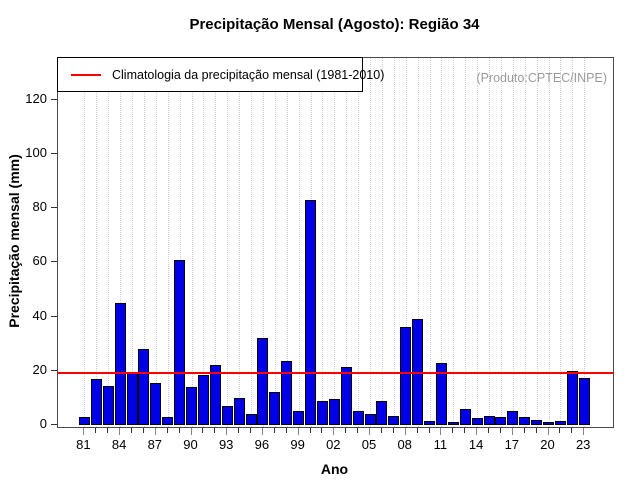 The height and width of the screenshot is (500, 640). I want to click on climatology-line, so click(335, 372).